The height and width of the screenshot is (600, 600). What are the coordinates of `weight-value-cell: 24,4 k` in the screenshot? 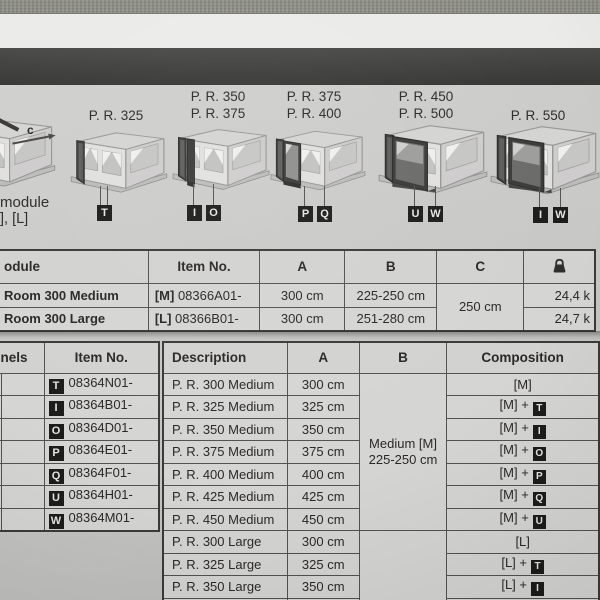 It's located at (559, 295).